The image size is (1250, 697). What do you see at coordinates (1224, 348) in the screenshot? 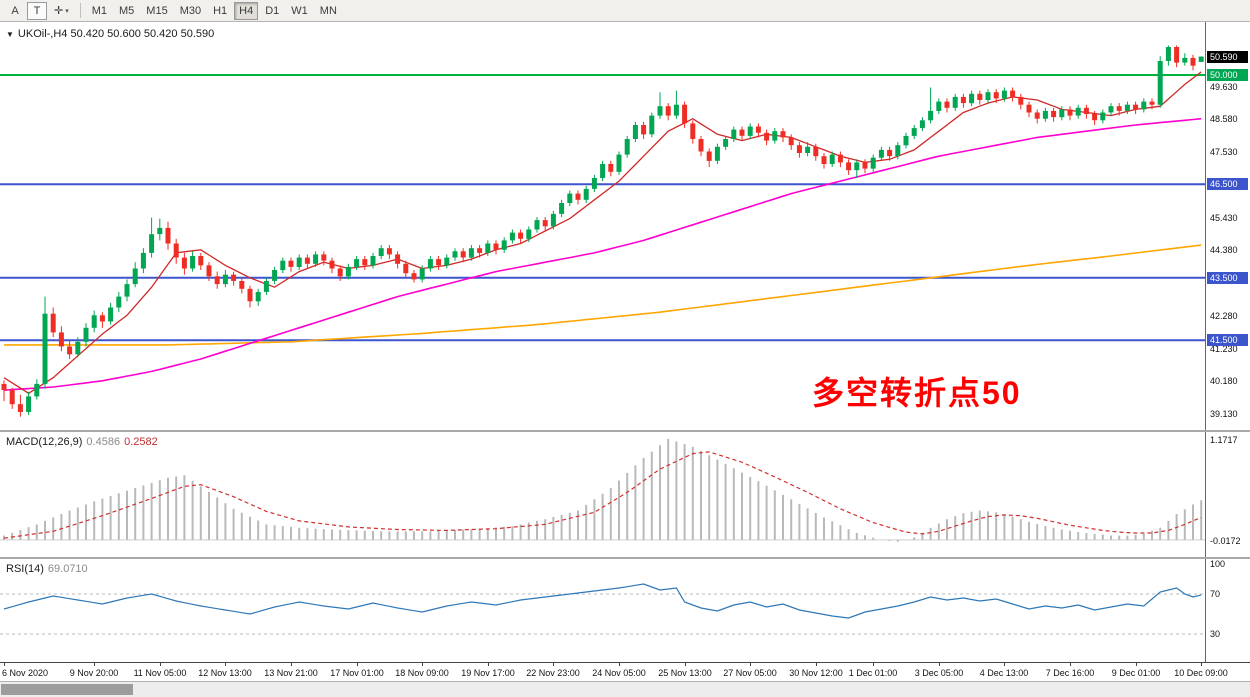
I see `price-tick-label: 41.230` at bounding box center [1224, 348].